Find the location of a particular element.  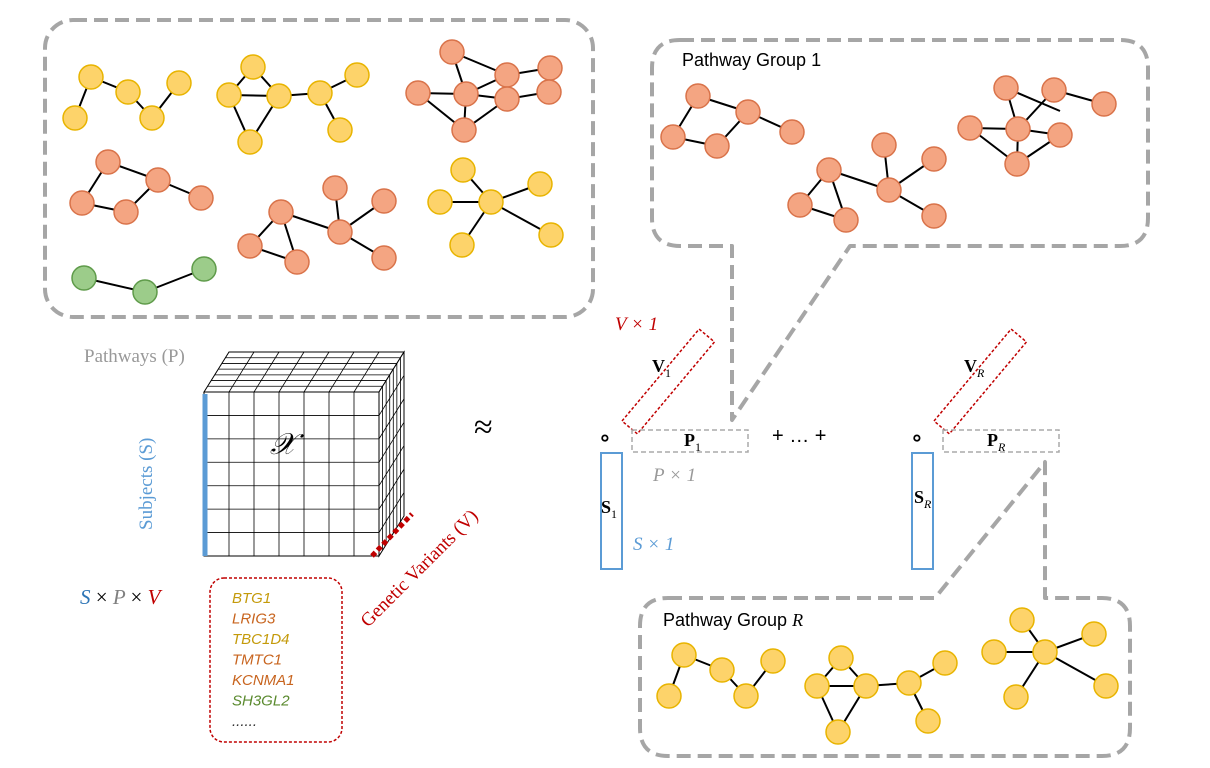

sr-label: SR is located at coordinates (923, 499).